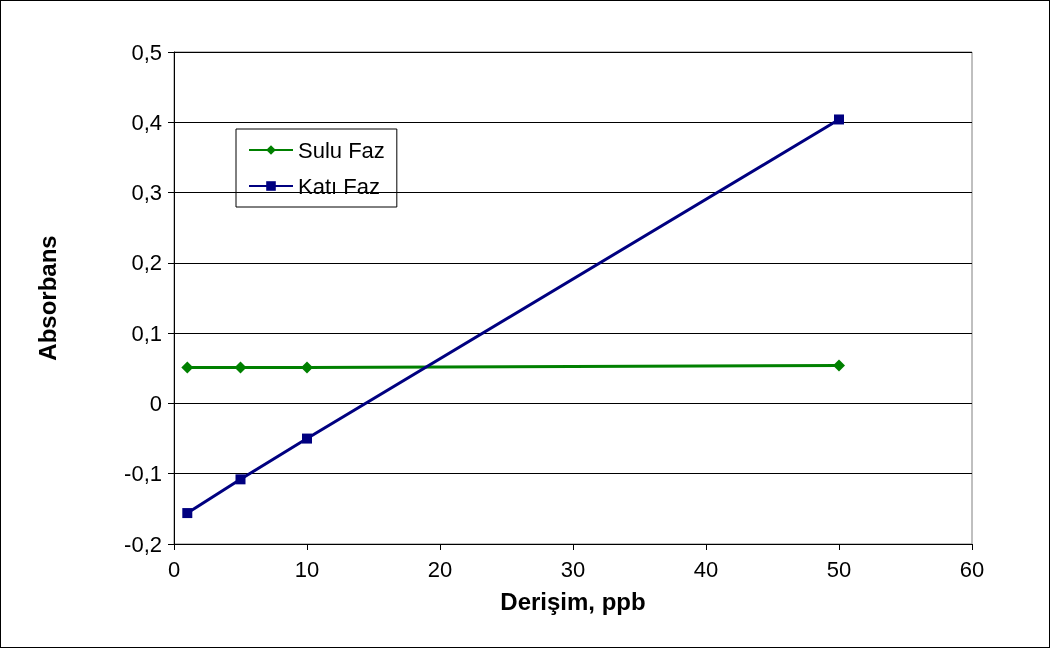  What do you see at coordinates (146, 263) in the screenshot?
I see `y-tick-label: 0,2` at bounding box center [146, 263].